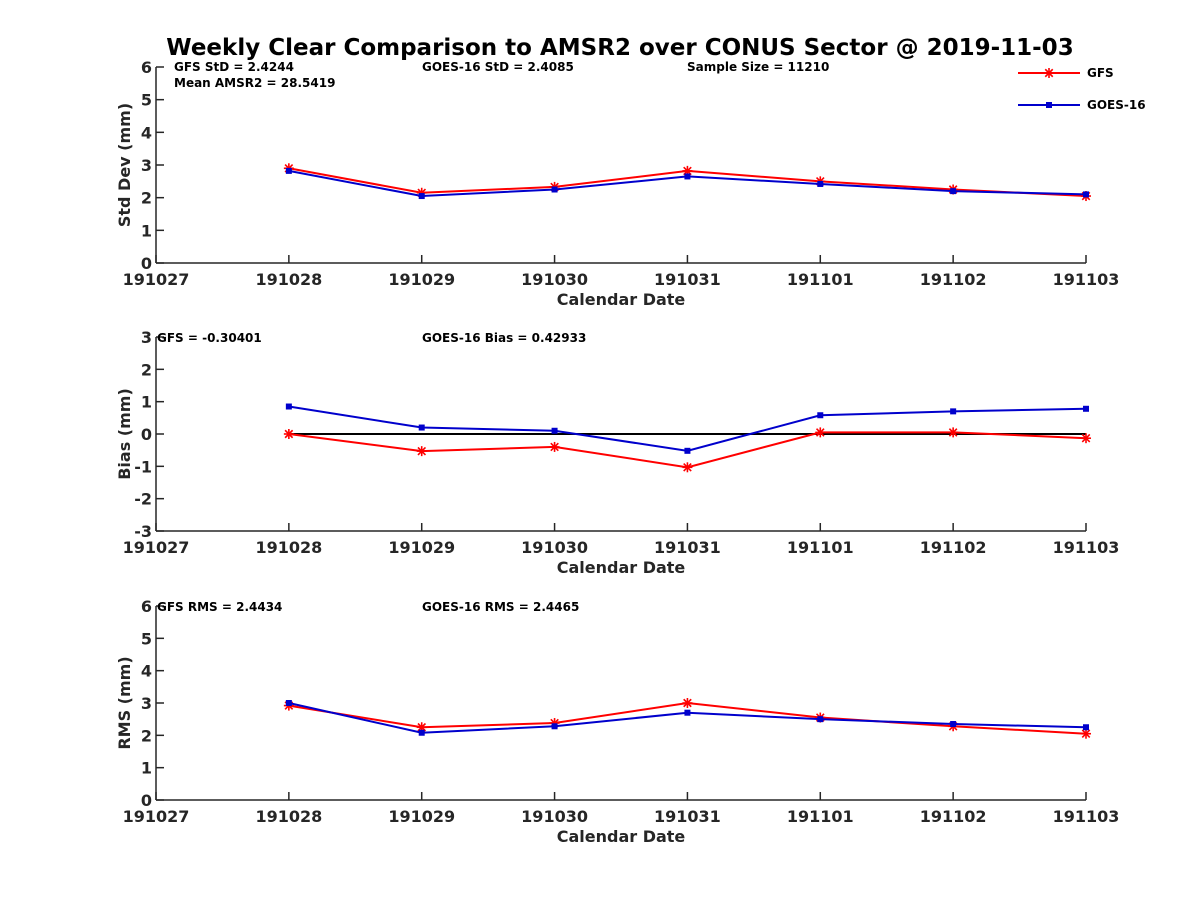 Image resolution: width=1200 pixels, height=900 pixels. Describe the element at coordinates (143, 531) in the screenshot. I see `y-tick-label: -3` at that location.